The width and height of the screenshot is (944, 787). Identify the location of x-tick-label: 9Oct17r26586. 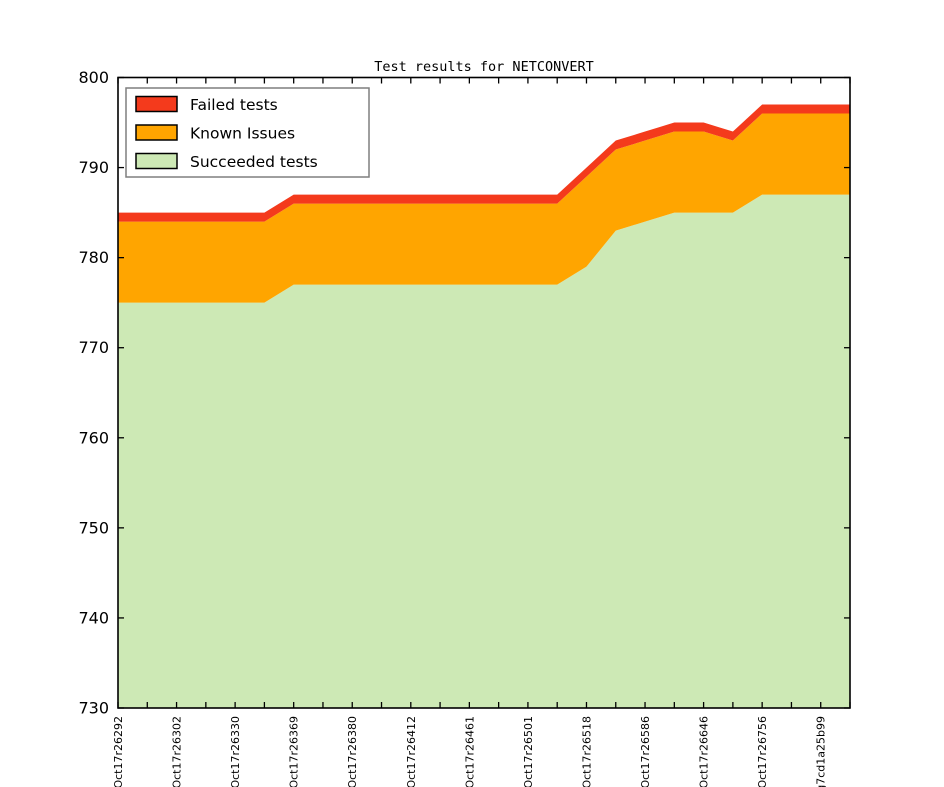
(645, 751).